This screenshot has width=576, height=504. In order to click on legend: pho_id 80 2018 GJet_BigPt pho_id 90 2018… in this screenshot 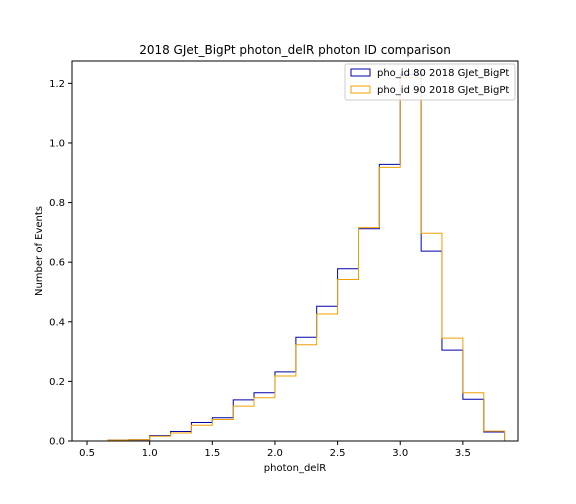, I will do `click(430, 82)`.